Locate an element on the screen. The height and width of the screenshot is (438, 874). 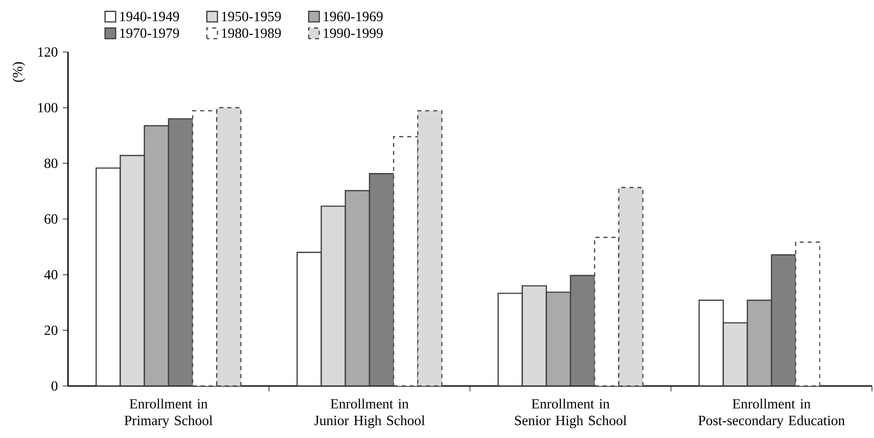
x-tick-label: Enrollment in Post-secondary Education is located at coordinates (771, 413).